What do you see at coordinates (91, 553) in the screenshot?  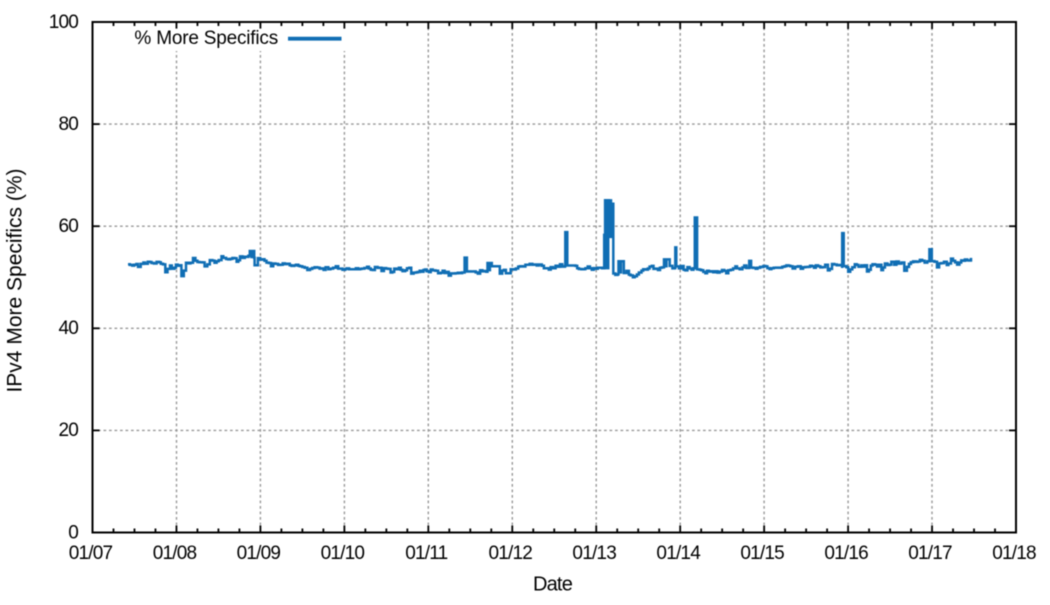 I see `svg-text: 01/07` at bounding box center [91, 553].